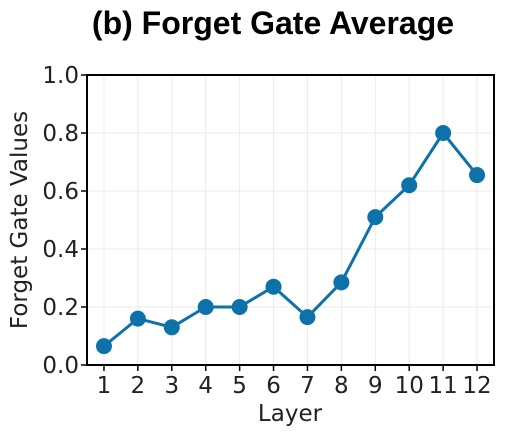  Describe the element at coordinates (239, 386) in the screenshot. I see `x-tick-label: 5` at that location.